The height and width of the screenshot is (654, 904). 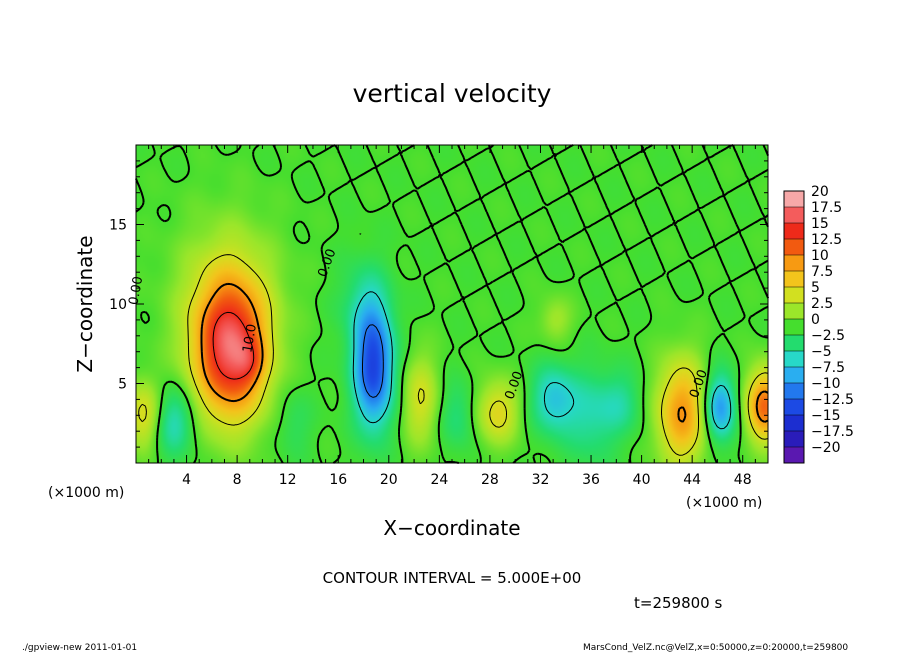 What do you see at coordinates (490, 480) in the screenshot?
I see `x-tick-label: 28` at bounding box center [490, 480].